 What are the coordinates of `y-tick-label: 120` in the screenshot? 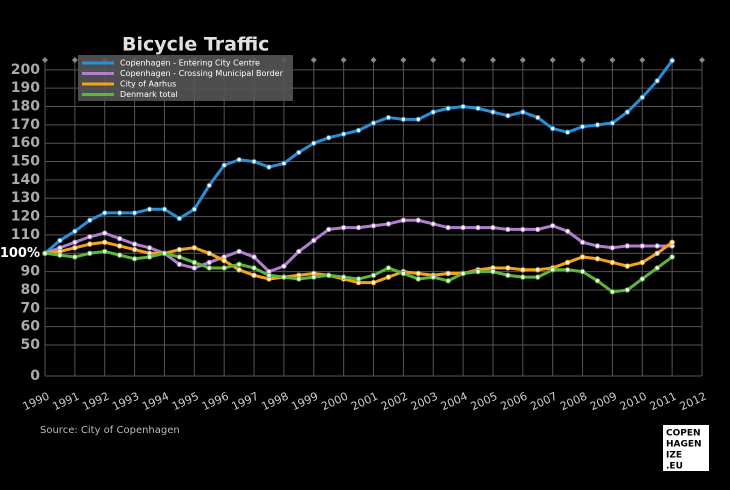 It's located at (25, 217).